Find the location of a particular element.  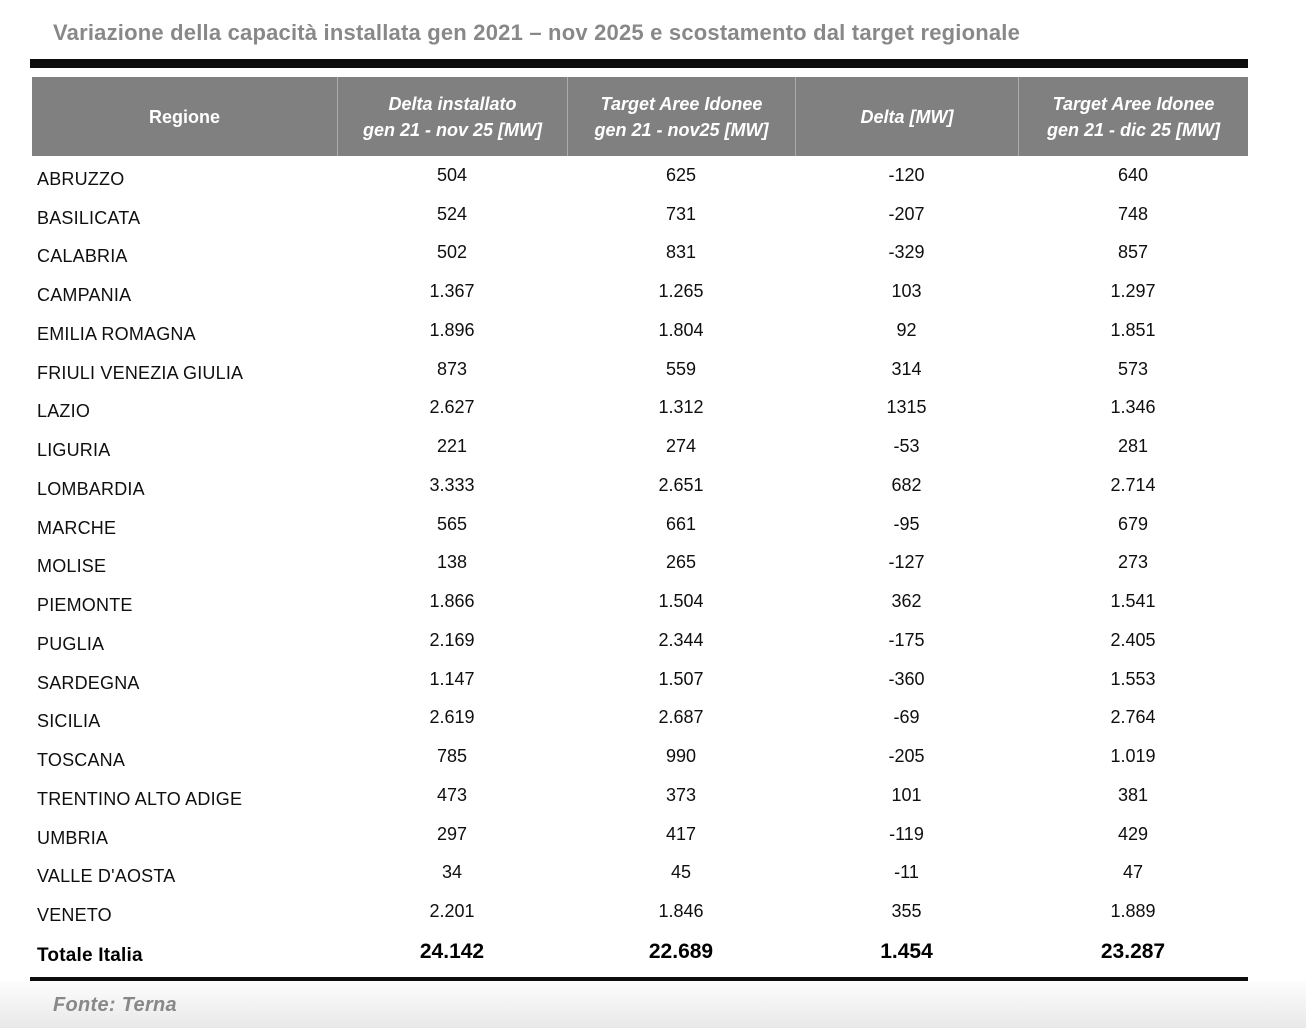

value-cell: -207 is located at coordinates (906, 213).